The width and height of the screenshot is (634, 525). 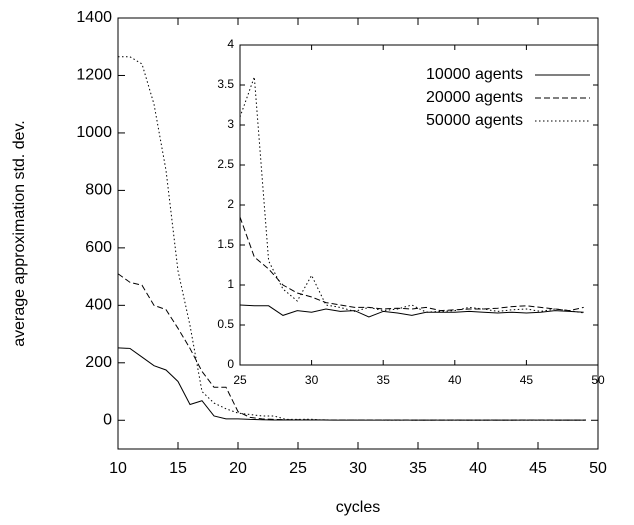 What do you see at coordinates (230, 44) in the screenshot?
I see `y-tick-label: 4` at bounding box center [230, 44].